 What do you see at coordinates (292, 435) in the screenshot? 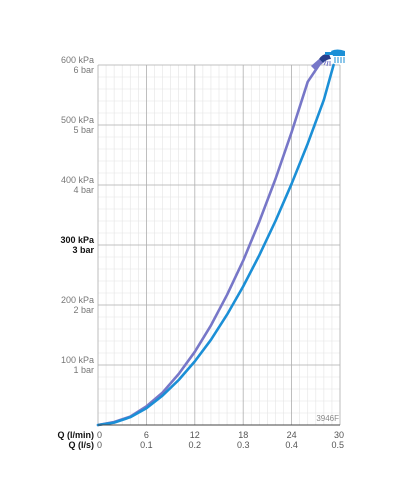
I see `x-tick-label-lmin: 24` at bounding box center [292, 435].